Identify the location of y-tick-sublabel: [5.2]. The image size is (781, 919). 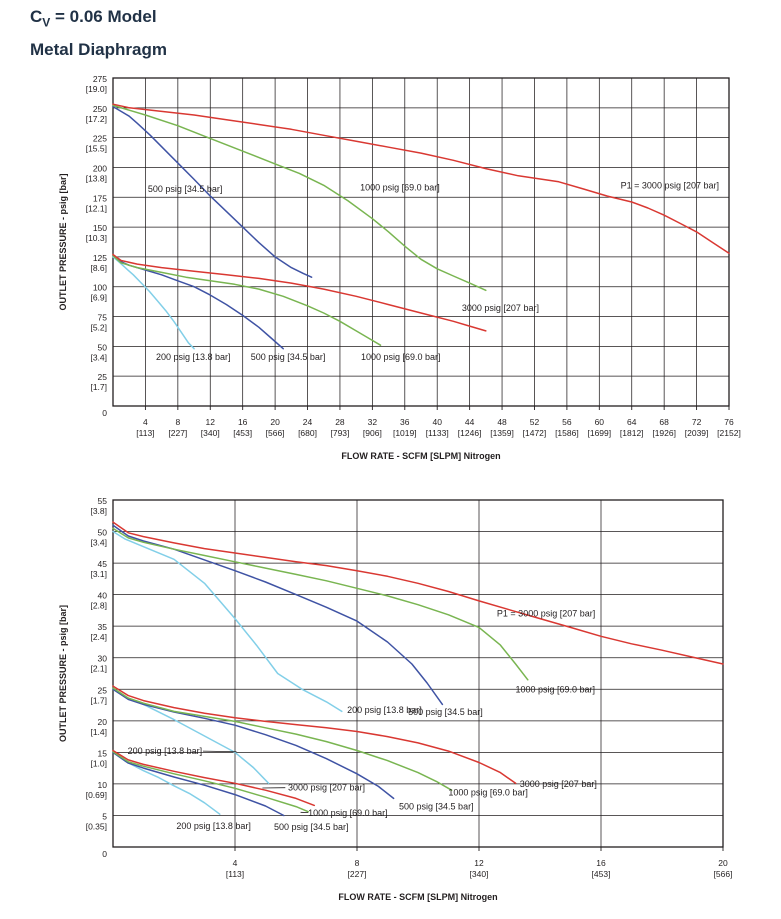
(98, 328).